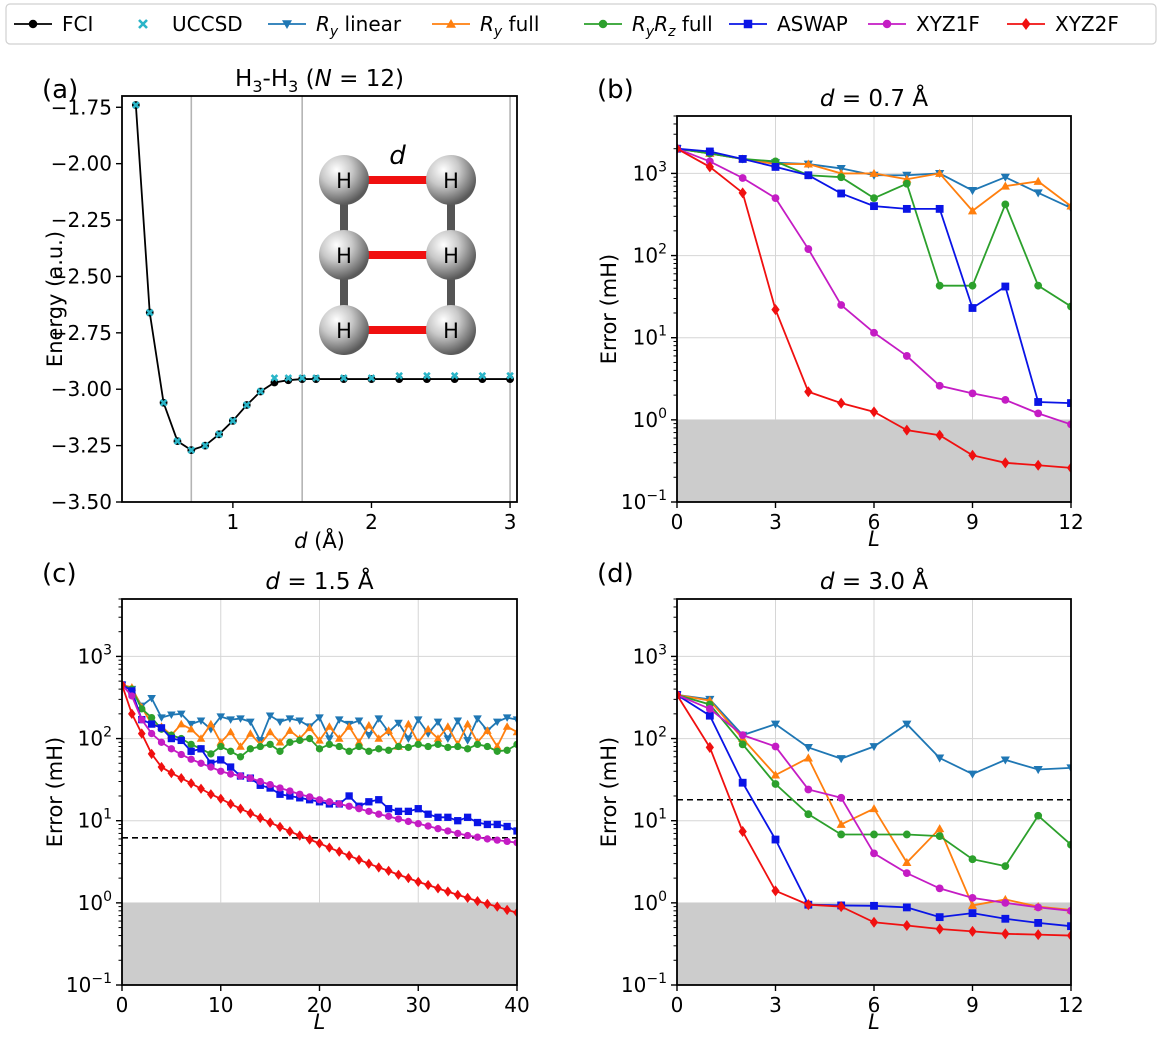 This screenshot has height=1038, width=1163. Describe the element at coordinates (335, 26) in the screenshot. I see `legend-entry-ry-linear: Ry linear` at that location.